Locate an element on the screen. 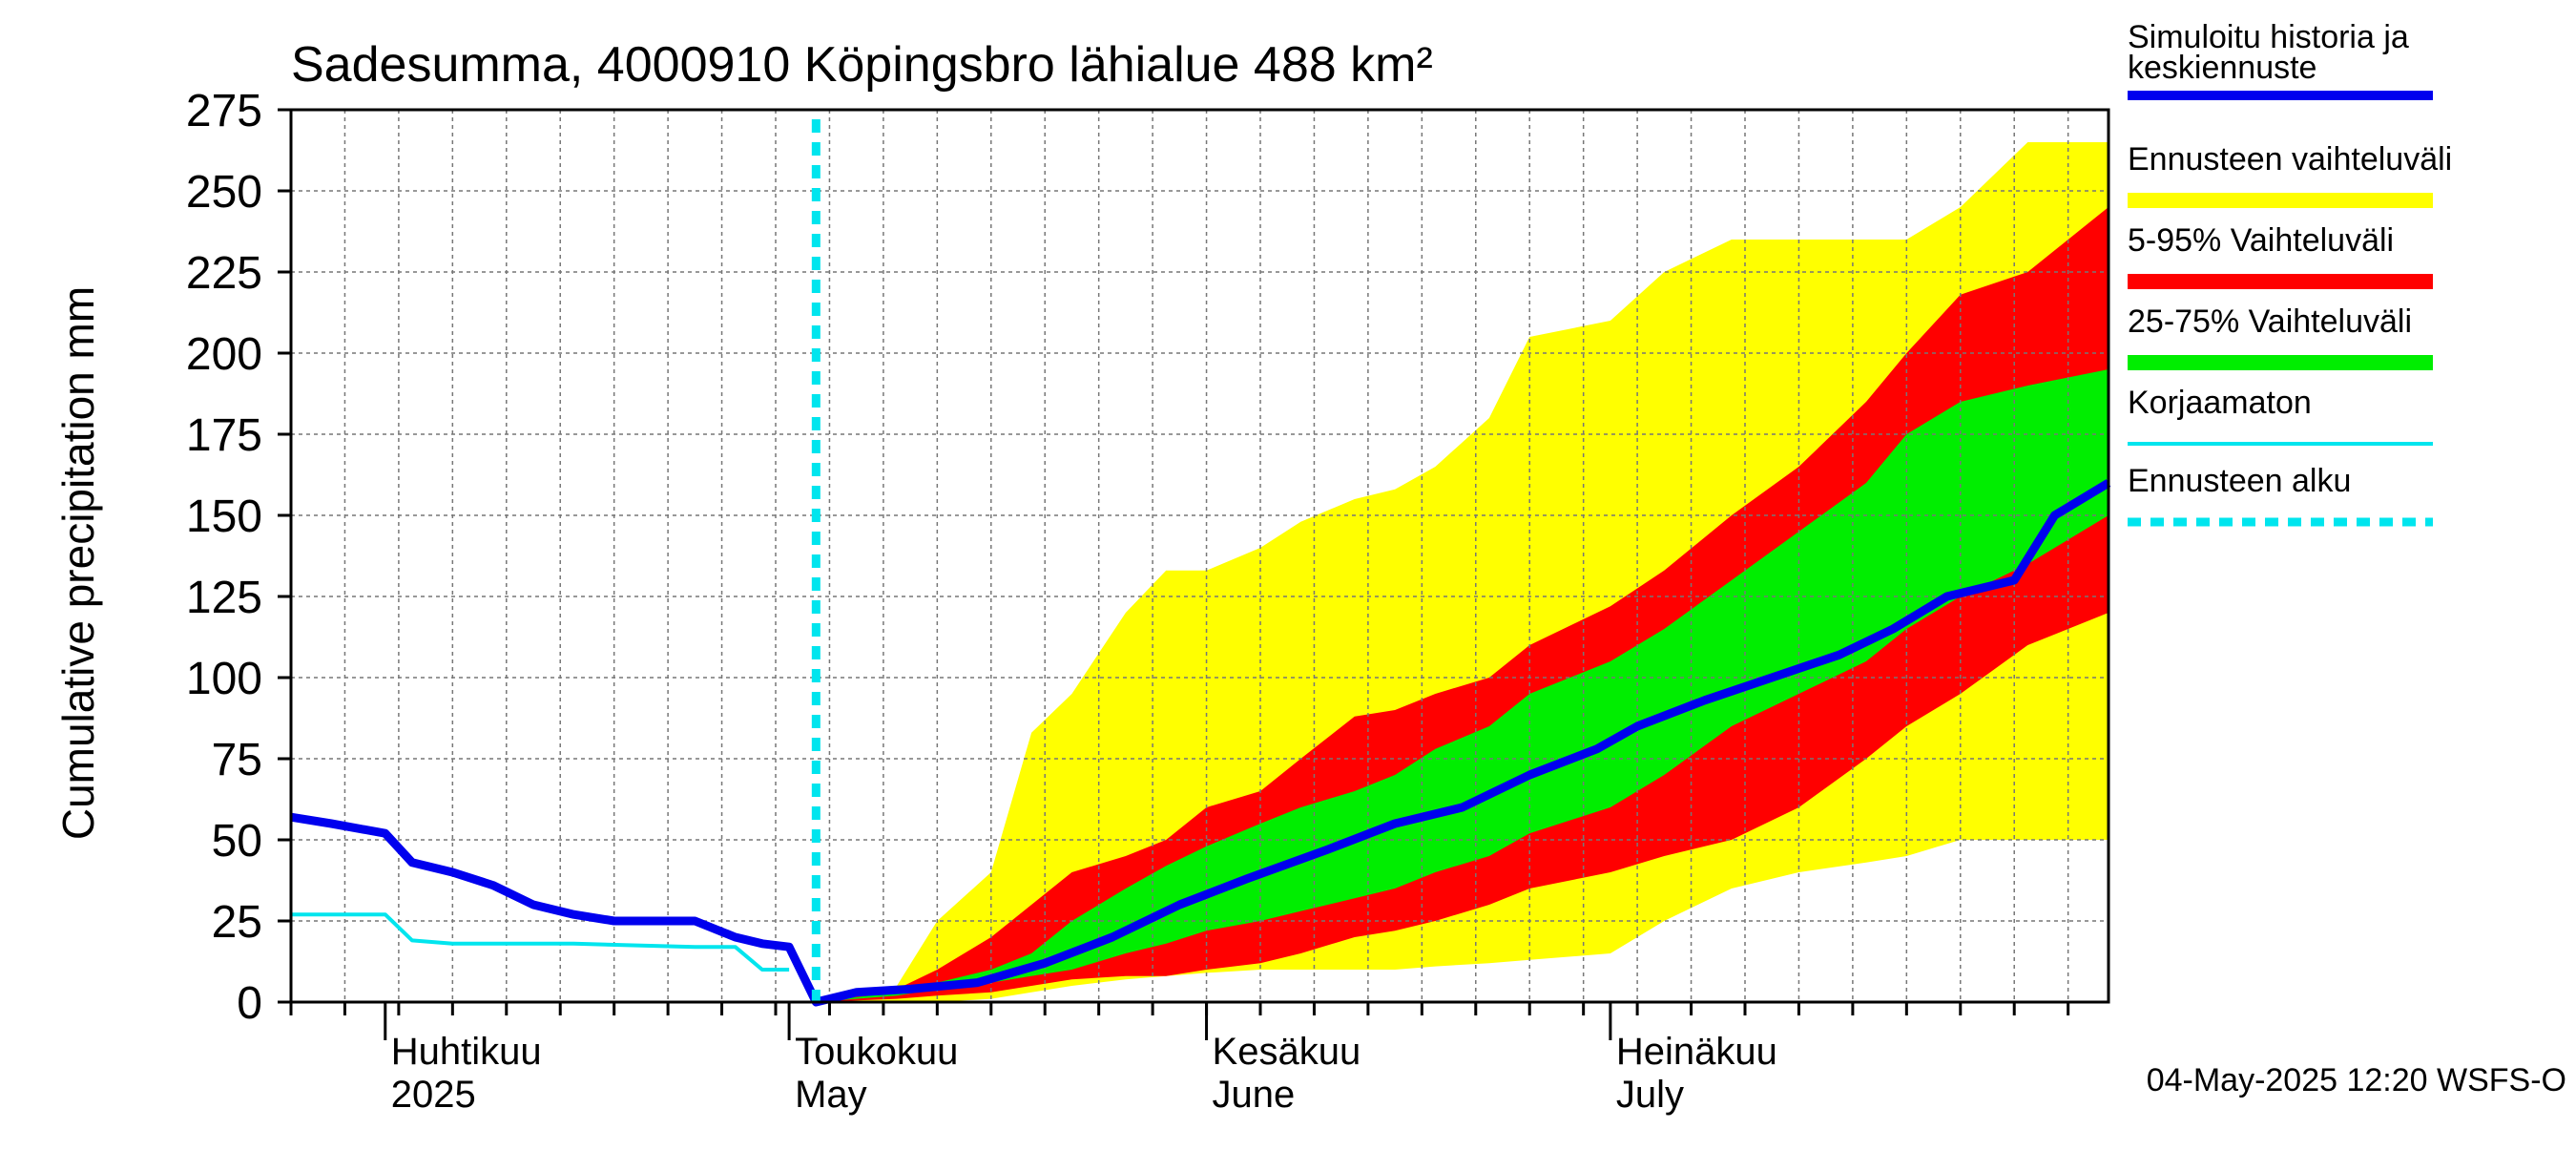  legend-label: 25-75% Vaihteluväli is located at coordinates (2270, 321).